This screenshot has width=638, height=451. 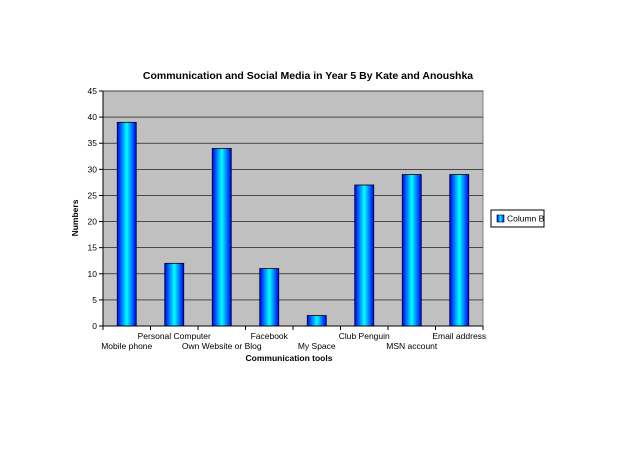 I want to click on y-tick-label: 5, so click(x=94, y=300).